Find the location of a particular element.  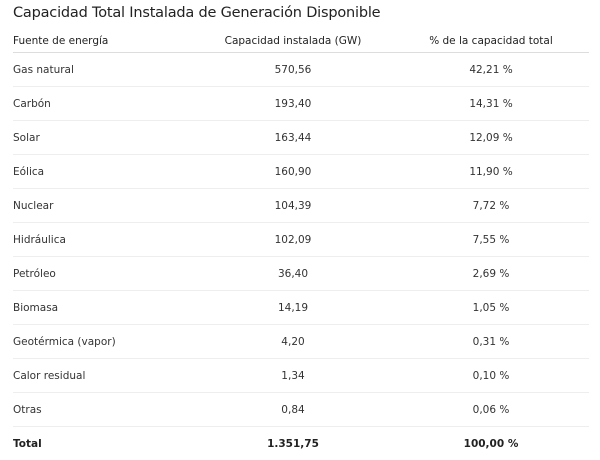

capacity-cell: 14,19 is located at coordinates (293, 308).